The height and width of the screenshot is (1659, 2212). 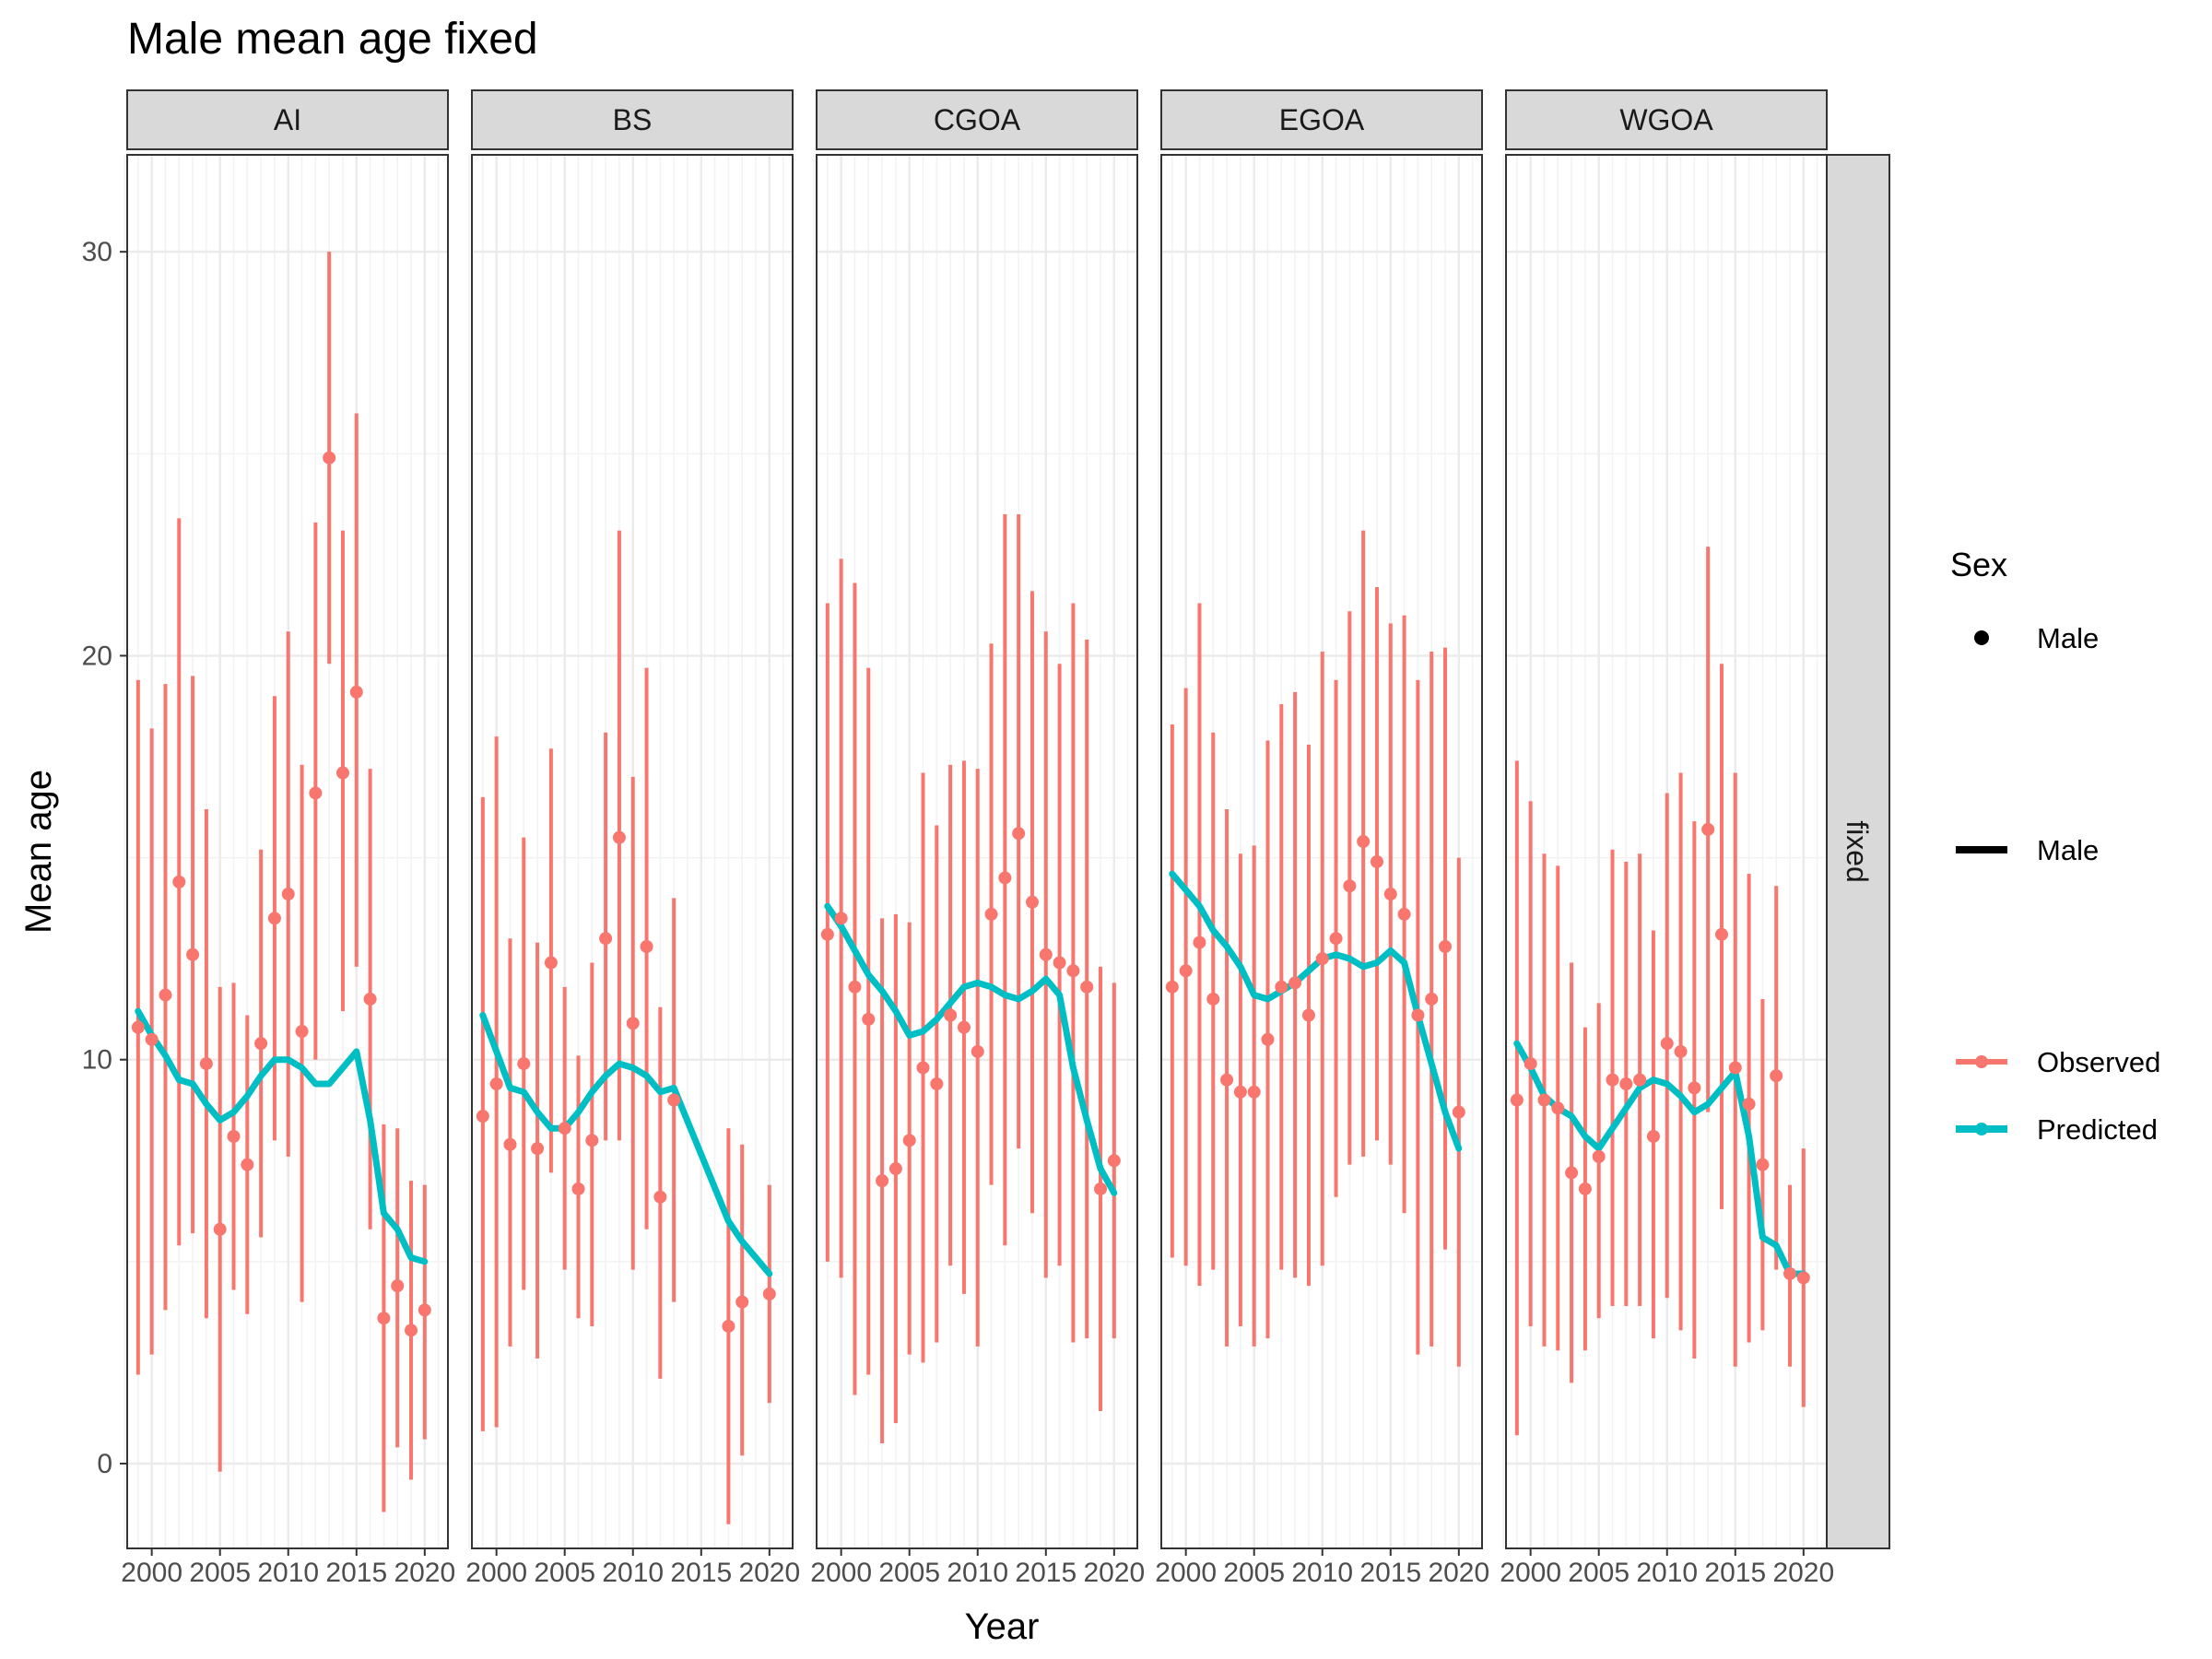 What do you see at coordinates (1322, 838) in the screenshot?
I see `panel-egoa: EGOA 2000 2005 2010 2015 2020` at bounding box center [1322, 838].